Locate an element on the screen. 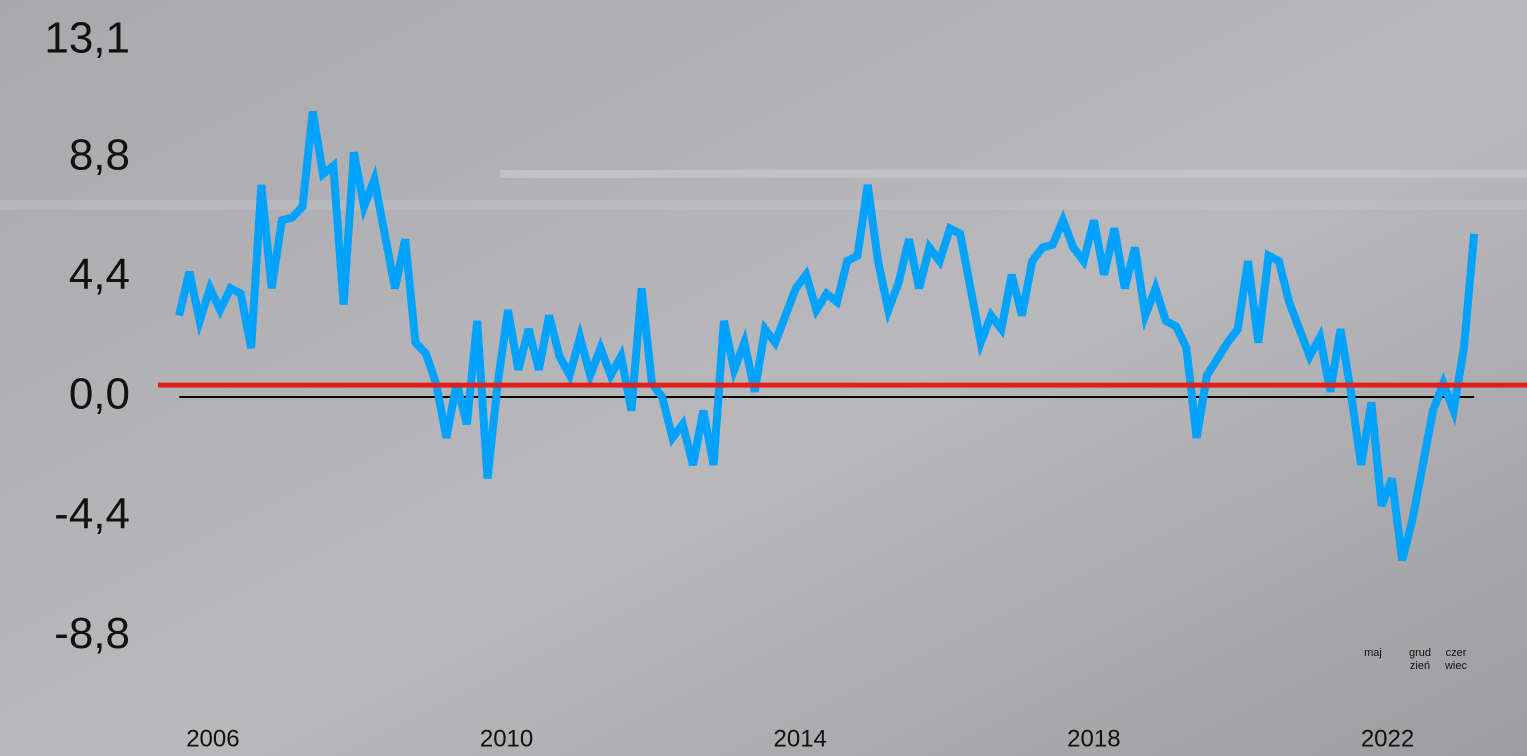 This screenshot has width=1527, height=756. y-tick-label: 4,4 is located at coordinates (99, 274).